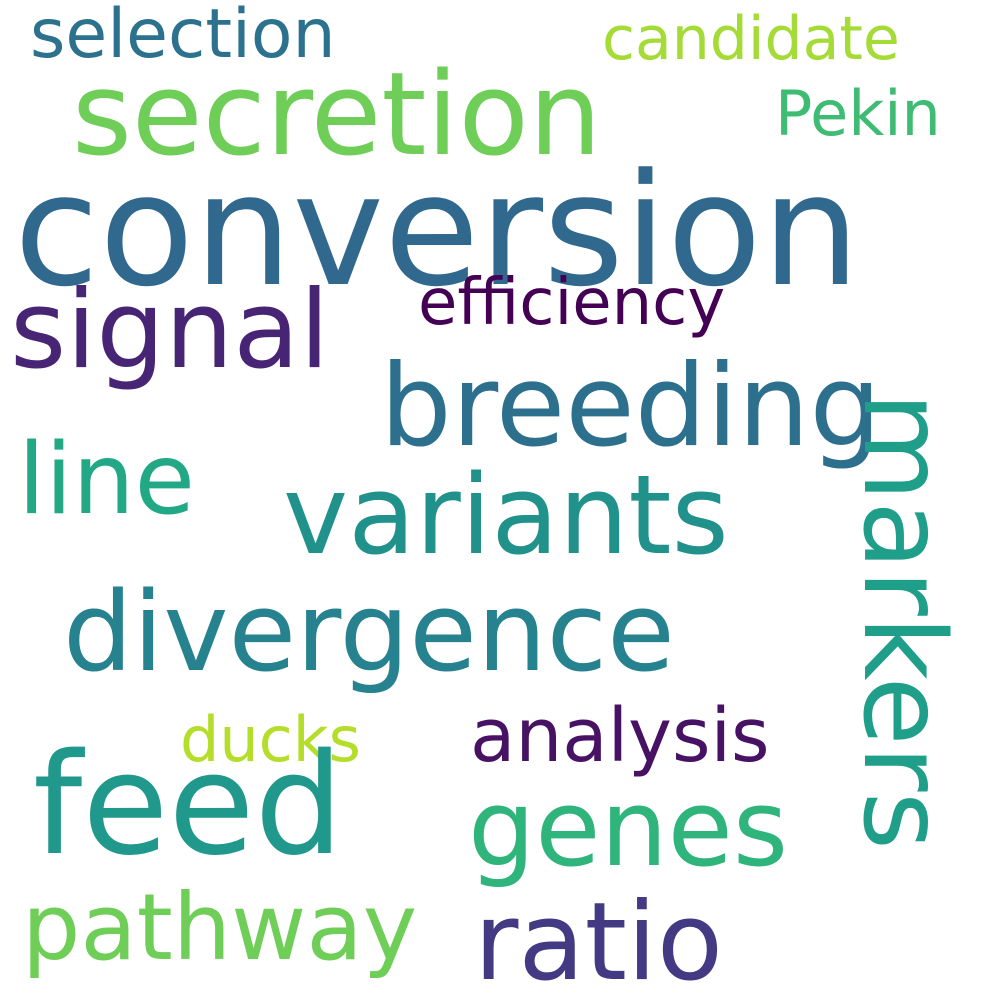 This screenshot has height=1000, width=1000. I want to click on word-pathway: pathway, so click(220, 927).